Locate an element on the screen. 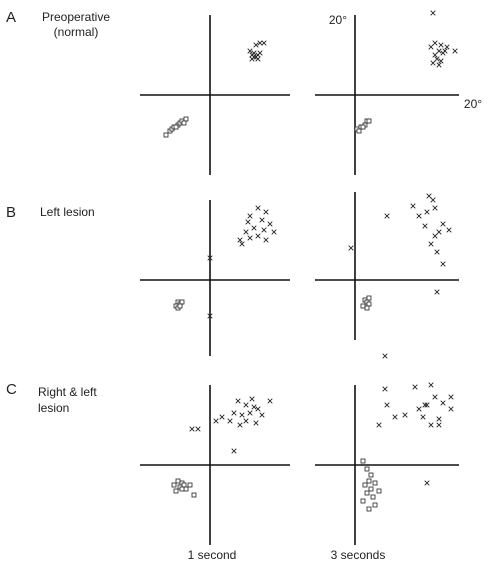  row-label: (normal) is located at coordinates (76, 32).